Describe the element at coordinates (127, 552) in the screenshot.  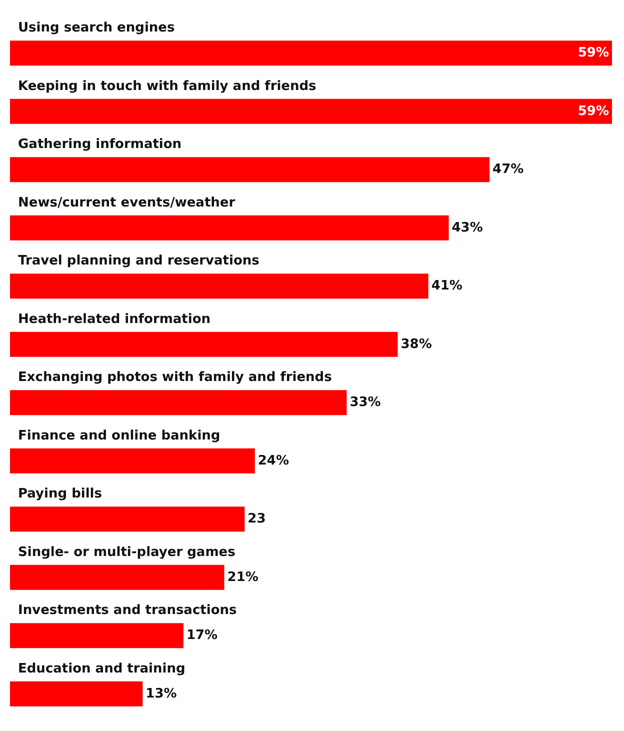
I see `y-tick-label: Single- or multi-player games` at that location.